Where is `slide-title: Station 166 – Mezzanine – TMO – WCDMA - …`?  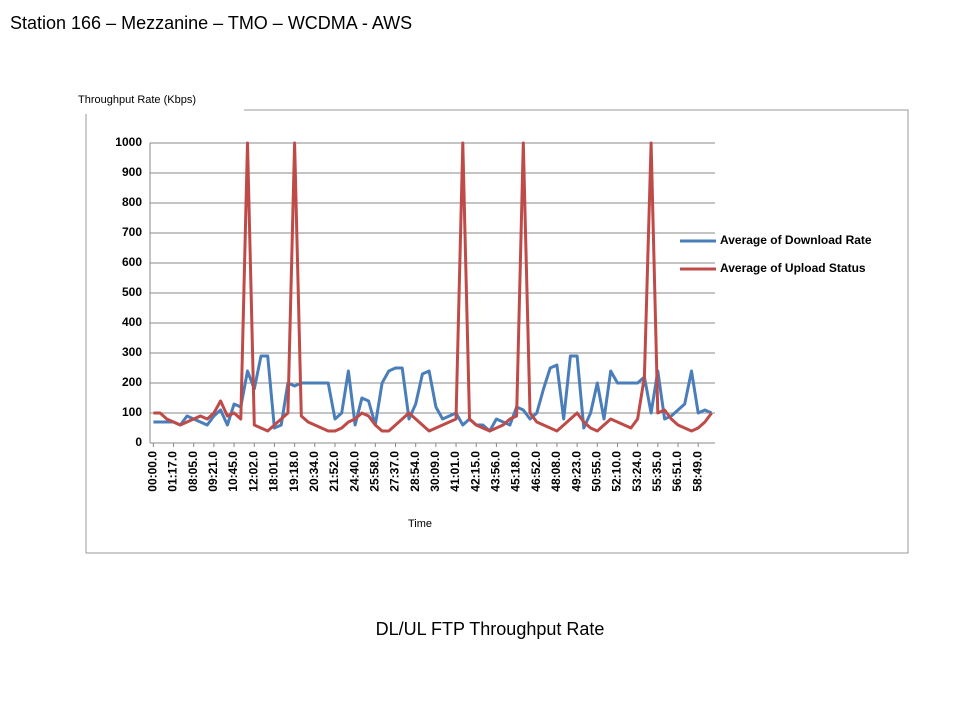 slide-title: Station 166 – Mezzanine – TMO – WCDMA - … is located at coordinates (211, 23).